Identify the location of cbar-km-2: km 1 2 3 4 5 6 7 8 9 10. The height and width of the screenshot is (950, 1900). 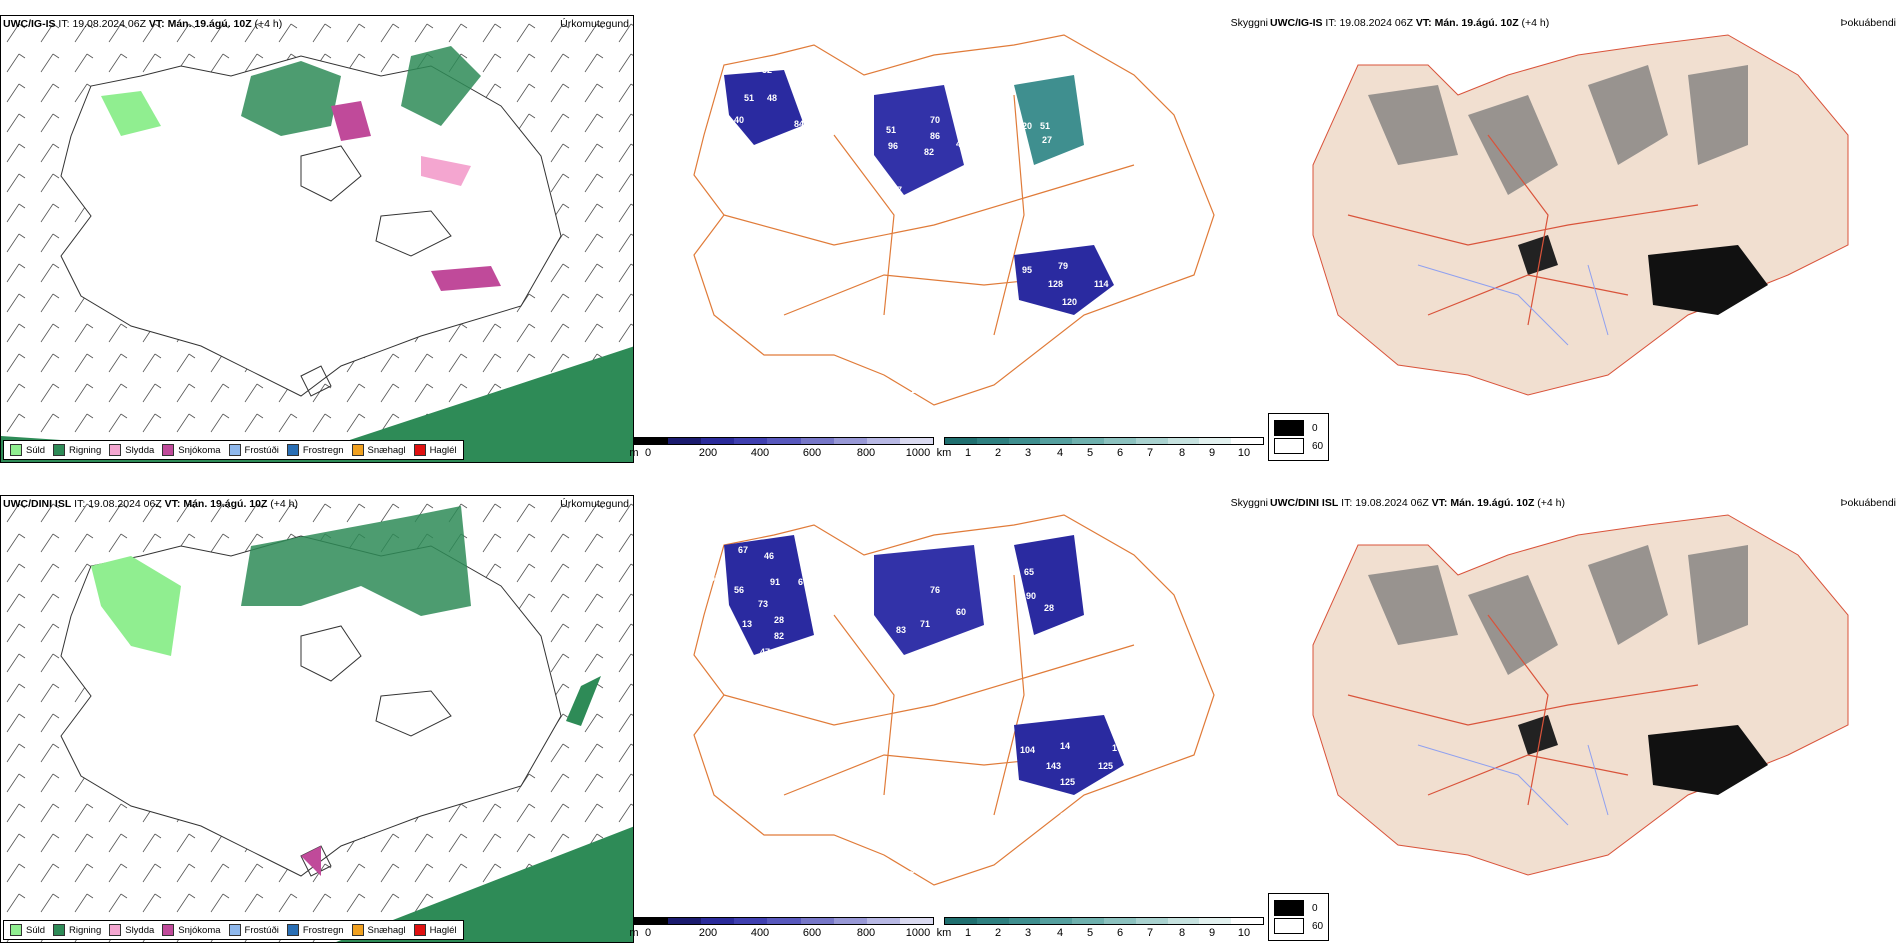
(1100, 929).